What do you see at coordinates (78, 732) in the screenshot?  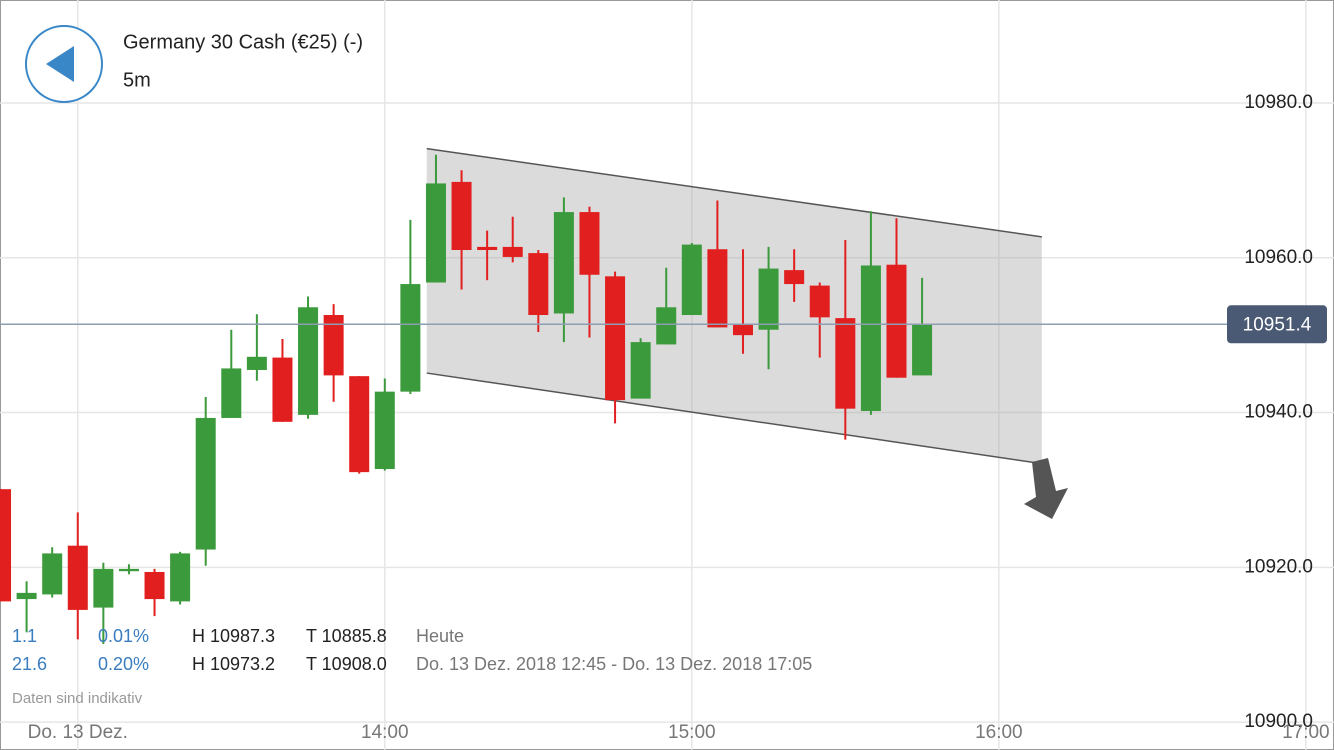 I see `x-tick-label: Do. 13 Dez.` at bounding box center [78, 732].